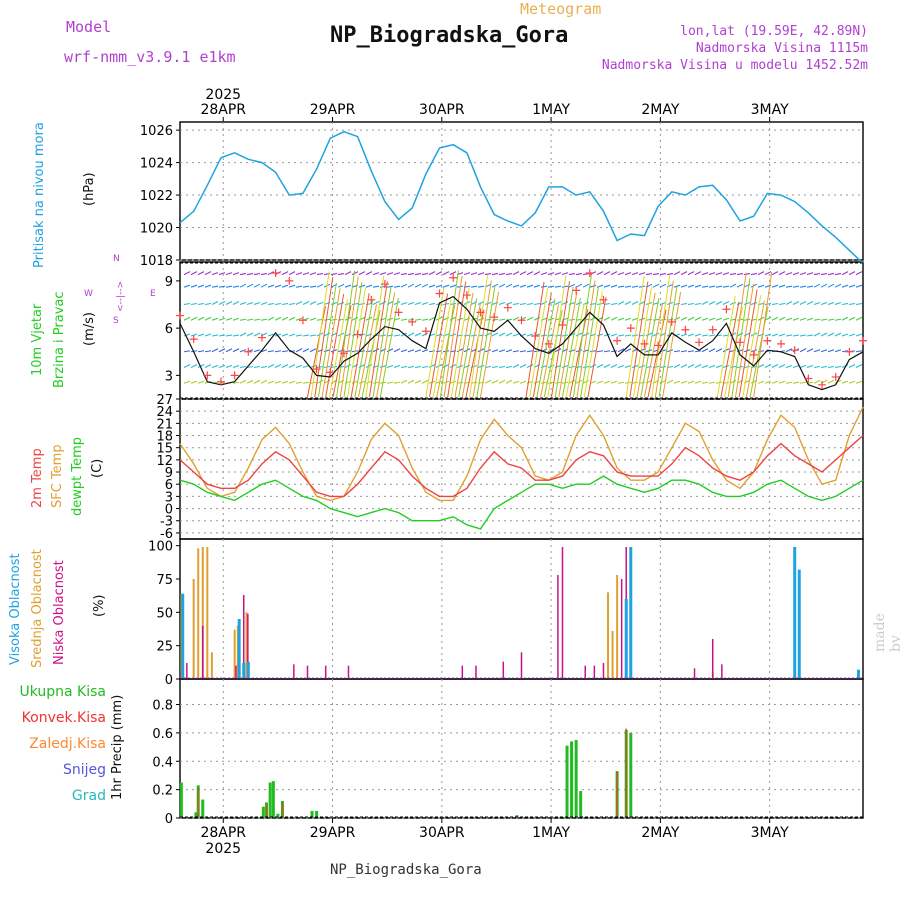 This screenshot has width=900, height=900. Describe the element at coordinates (193, 628) in the screenshot. I see `cloud-mid-bar` at that location.